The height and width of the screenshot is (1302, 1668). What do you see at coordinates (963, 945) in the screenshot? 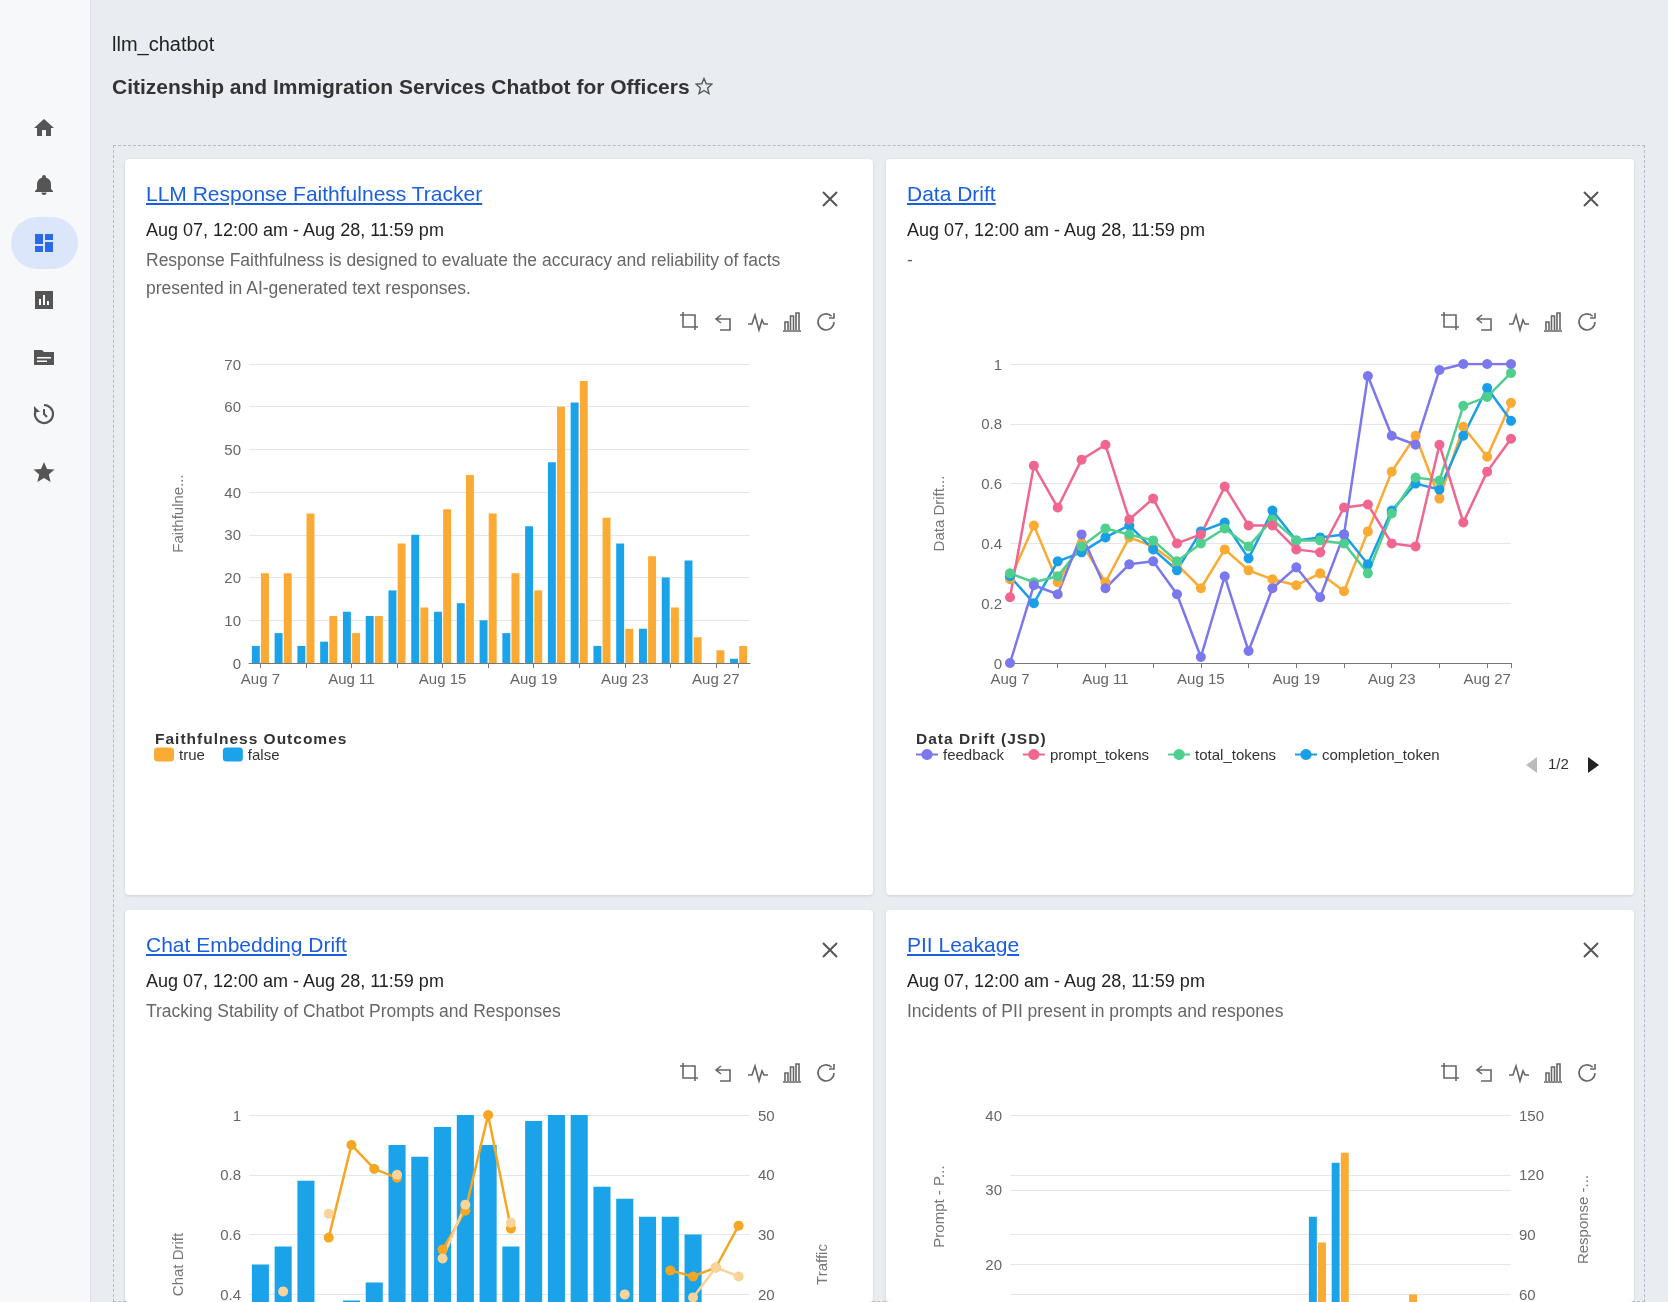
I see `chart-title: PII Leakage` at bounding box center [963, 945].